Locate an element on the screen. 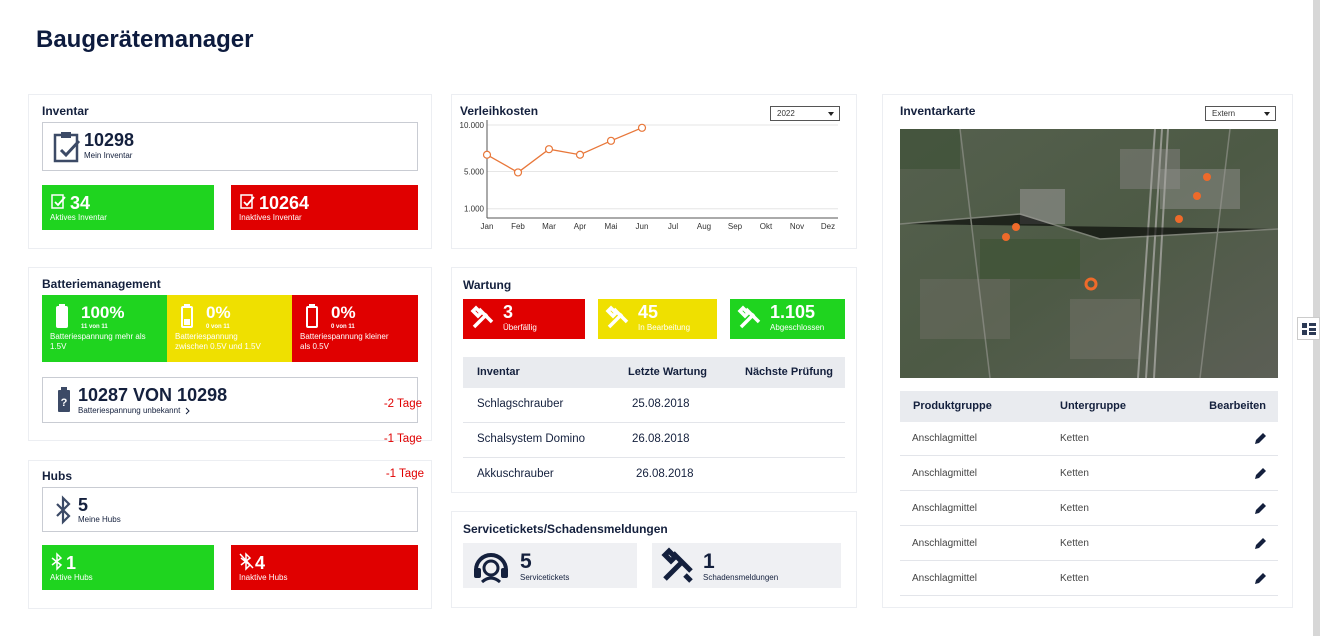 This screenshot has width=1320, height=636. cell: 26.08.2018 is located at coordinates (661, 439).